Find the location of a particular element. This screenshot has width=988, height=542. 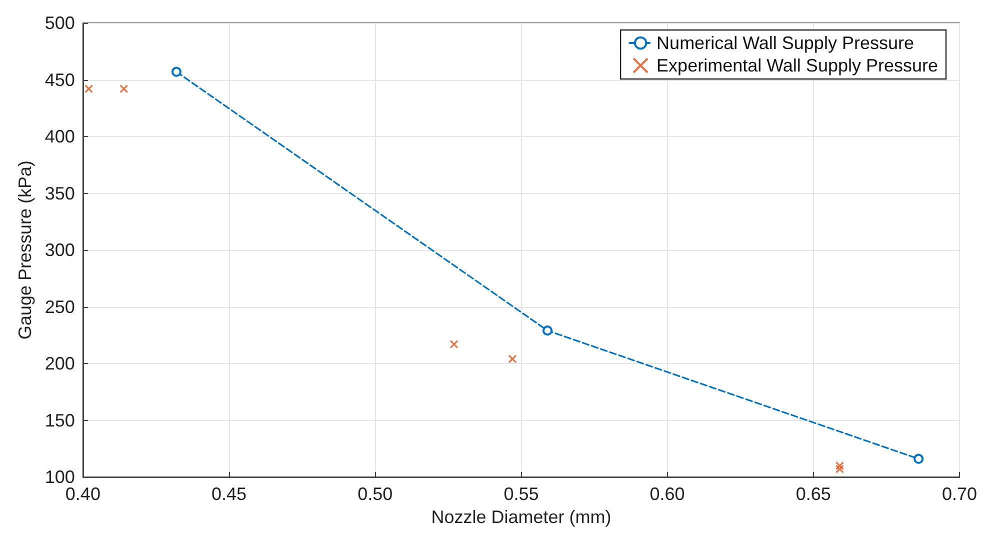

x-tick-label: 0.40 is located at coordinates (82, 494).